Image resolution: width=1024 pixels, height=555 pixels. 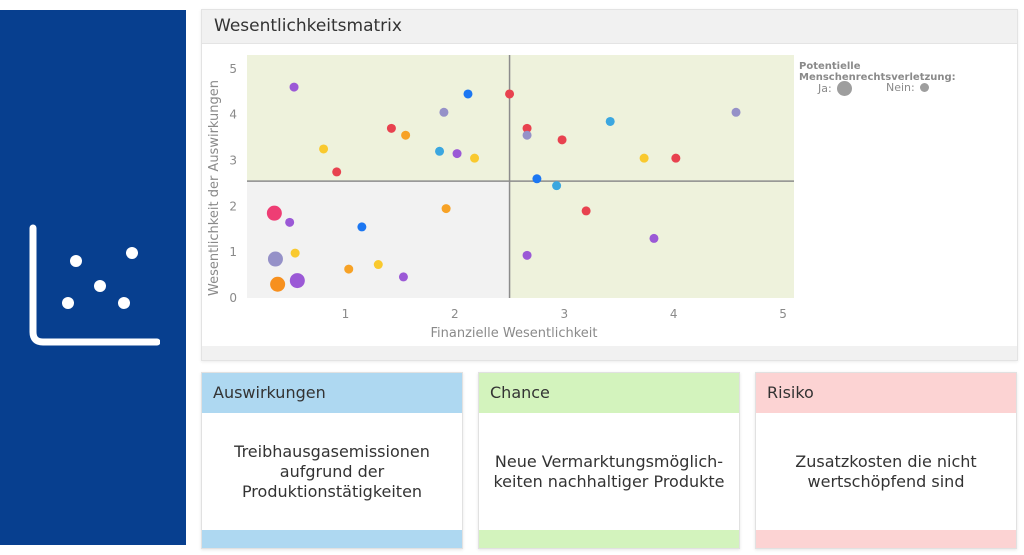 What do you see at coordinates (835, 88) in the screenshot?
I see `legend-item-yes: Ja:` at bounding box center [835, 88].